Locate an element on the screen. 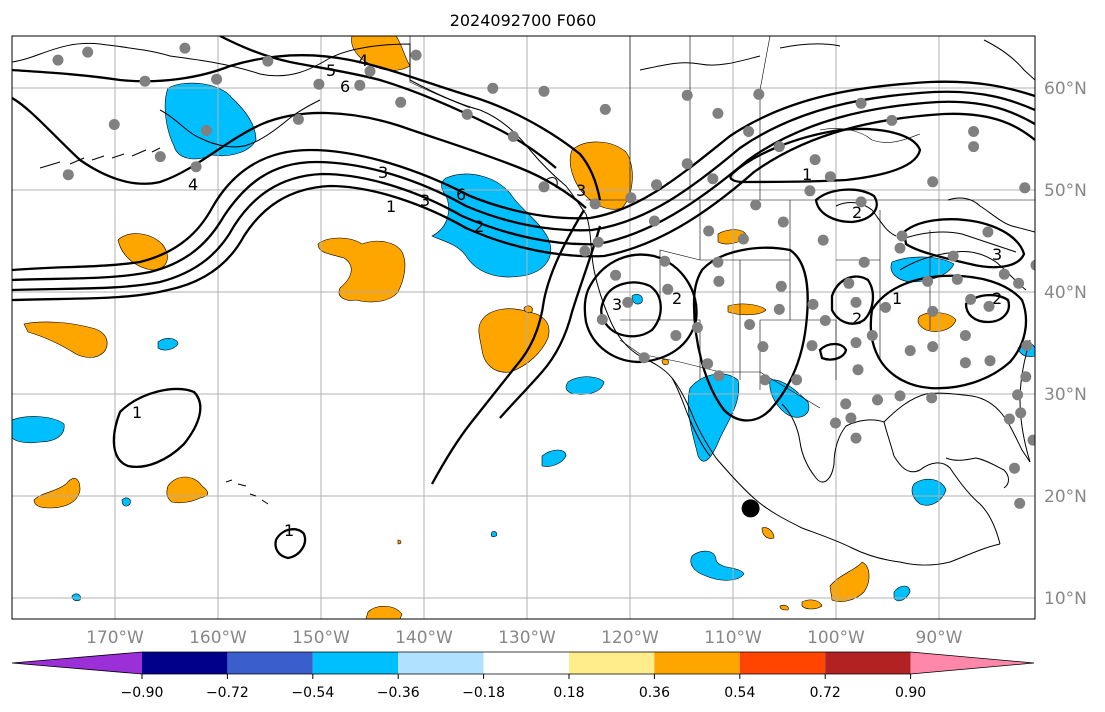 The height and width of the screenshot is (712, 1105). colorbar-tick-label: −0.18 is located at coordinates (483, 693).